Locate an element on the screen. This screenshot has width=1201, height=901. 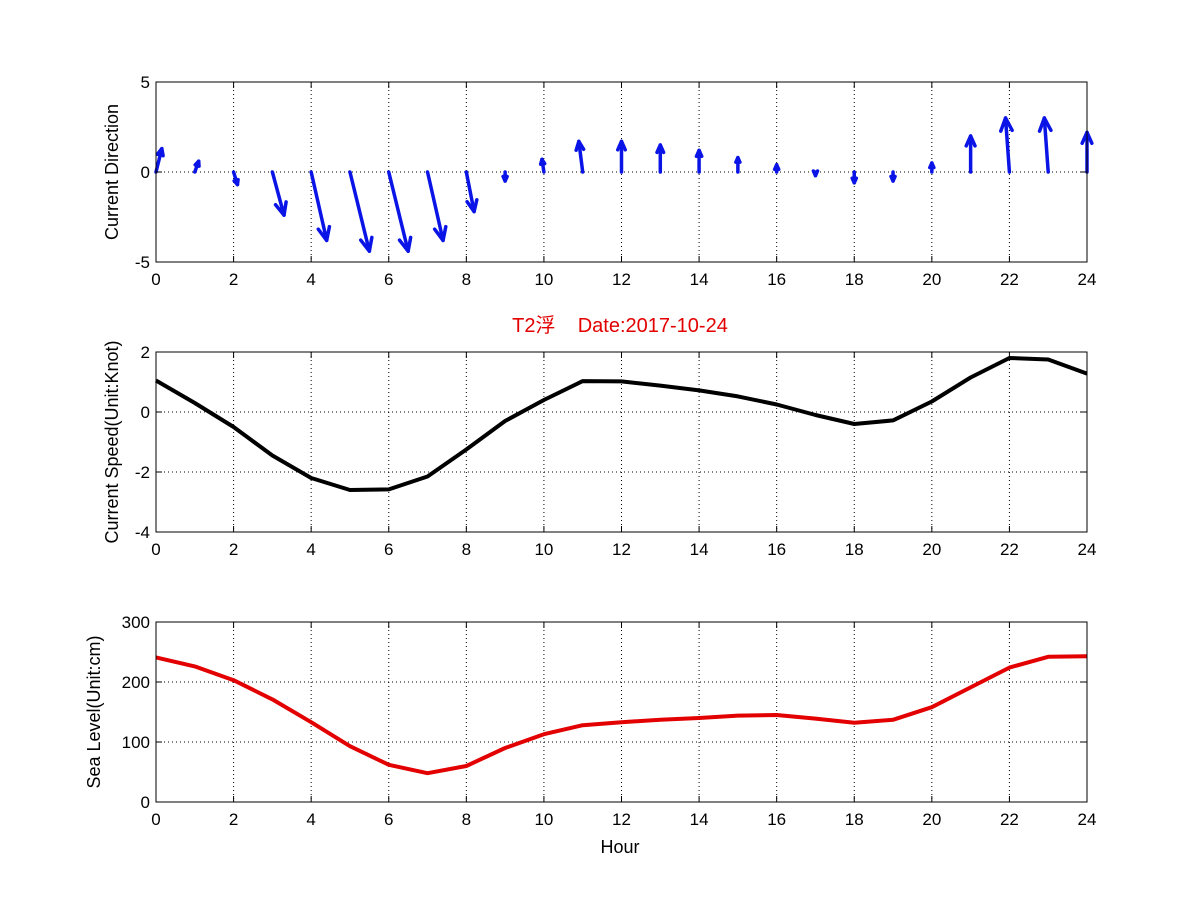
direction-x-tick-label: 6 is located at coordinates (388, 279).